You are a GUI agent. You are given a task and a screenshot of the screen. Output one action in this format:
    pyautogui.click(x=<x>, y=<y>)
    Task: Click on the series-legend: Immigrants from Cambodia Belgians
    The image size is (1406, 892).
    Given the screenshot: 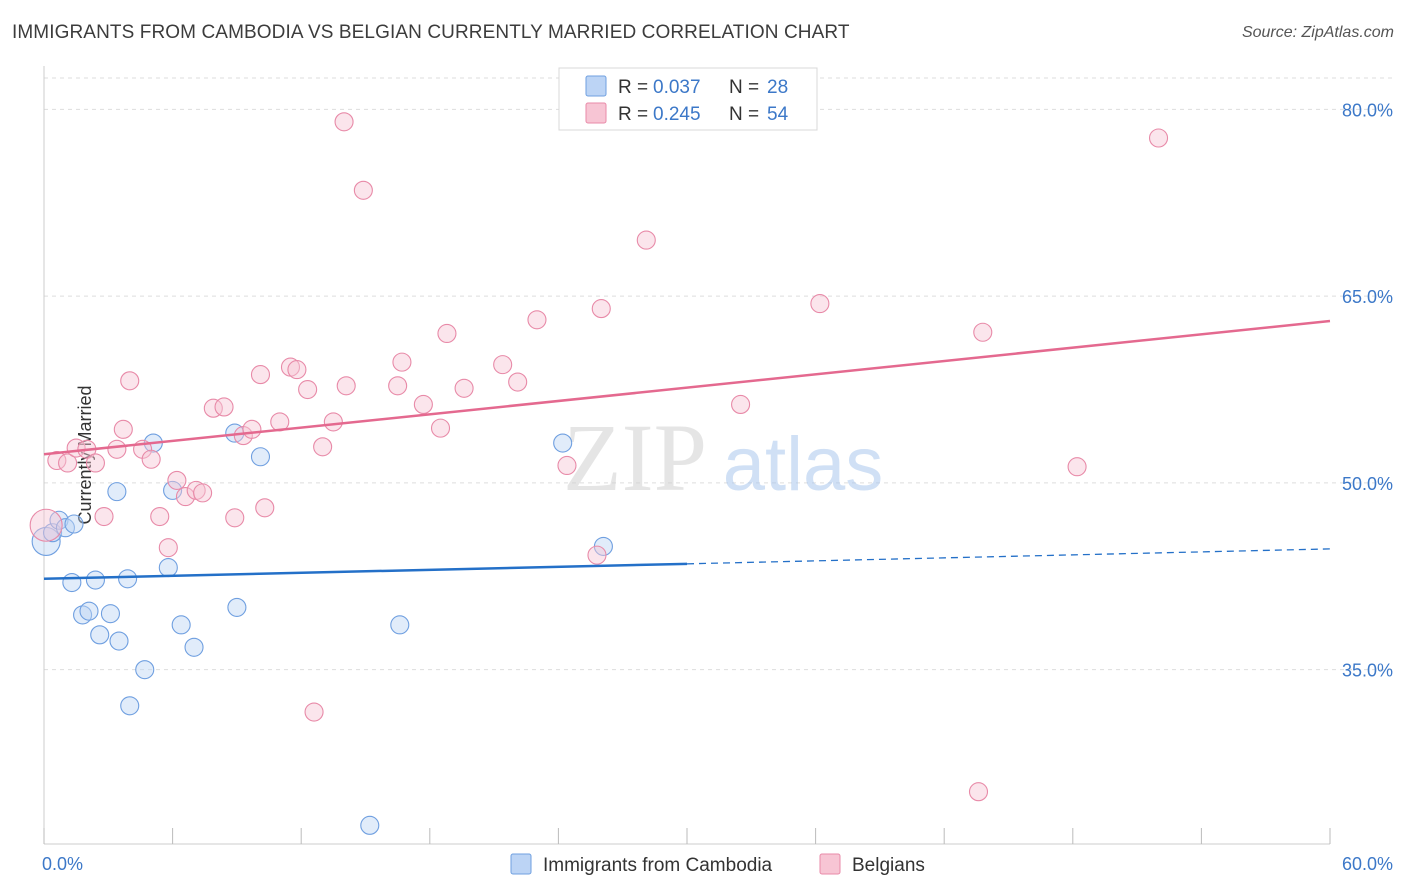 What is the action you would take?
    pyautogui.click(x=717, y=864)
    